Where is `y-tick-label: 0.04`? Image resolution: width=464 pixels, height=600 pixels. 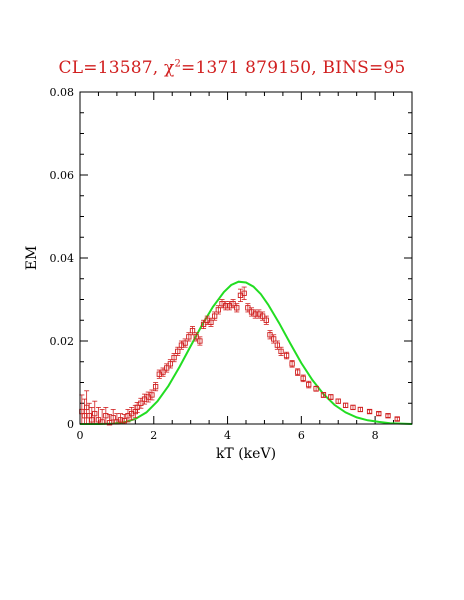
y-tick-label: 0.04 is located at coordinates (62, 258).